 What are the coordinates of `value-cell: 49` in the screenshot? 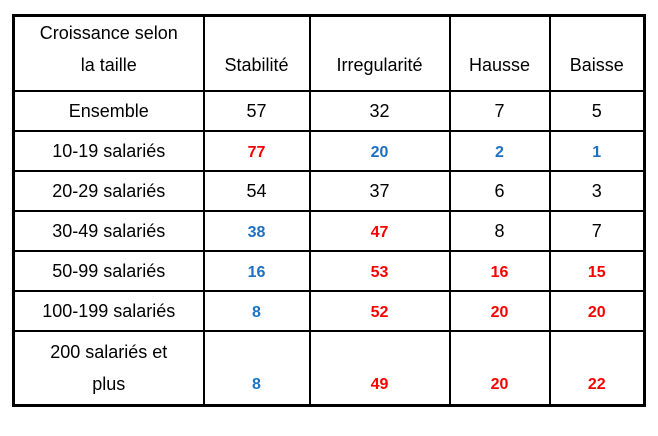 It's located at (379, 368).